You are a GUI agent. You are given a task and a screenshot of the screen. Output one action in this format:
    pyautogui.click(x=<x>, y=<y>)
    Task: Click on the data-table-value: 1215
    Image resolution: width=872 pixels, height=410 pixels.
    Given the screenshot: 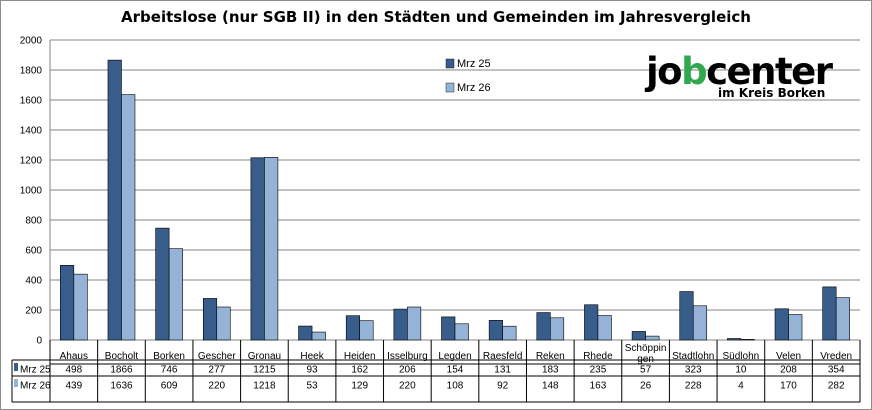 What is the action you would take?
    pyautogui.click(x=264, y=370)
    